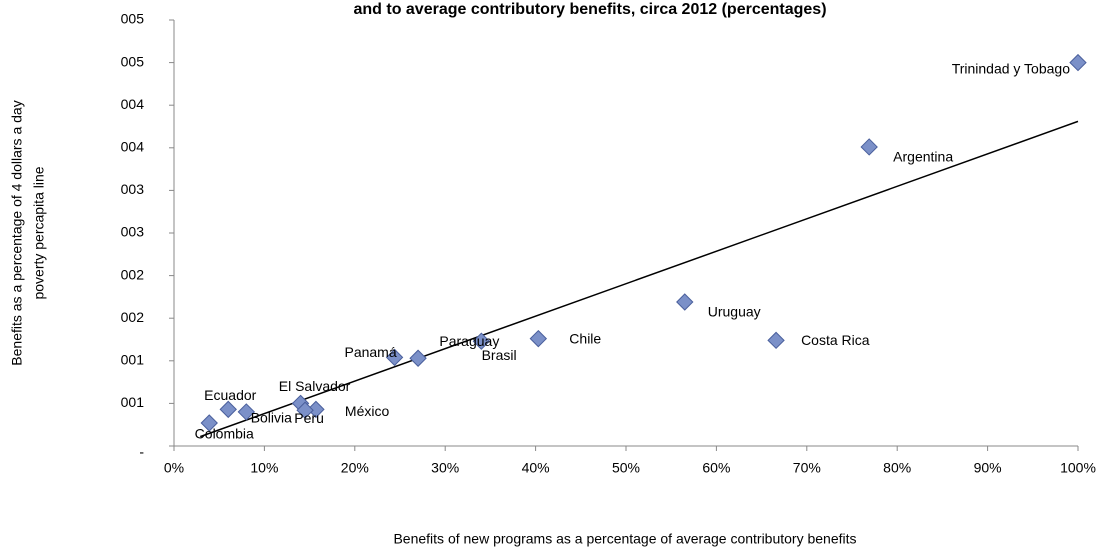 The image size is (1103, 550). What do you see at coordinates (923, 157) in the screenshot?
I see `point-label: Argentina` at bounding box center [923, 157].